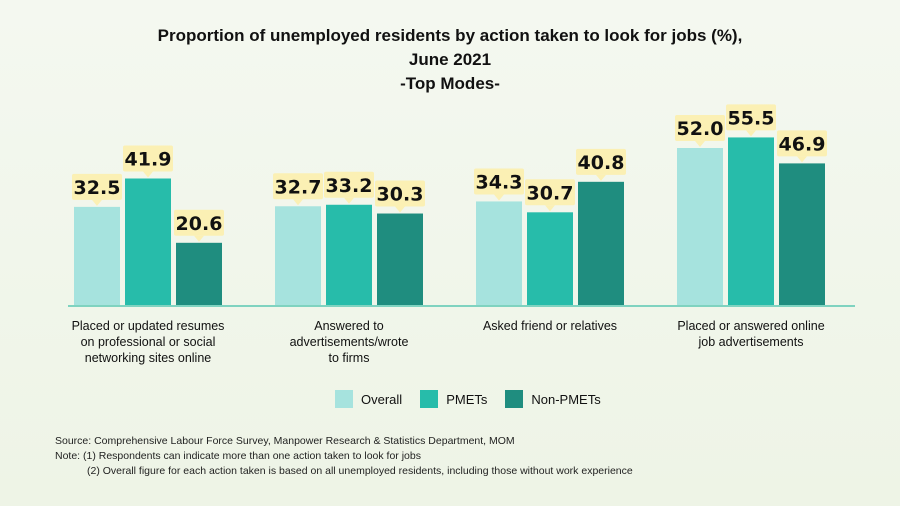 The image size is (900, 506). Describe the element at coordinates (751, 326) in the screenshot. I see `x-tick-label-line: Placed or answered online` at that location.